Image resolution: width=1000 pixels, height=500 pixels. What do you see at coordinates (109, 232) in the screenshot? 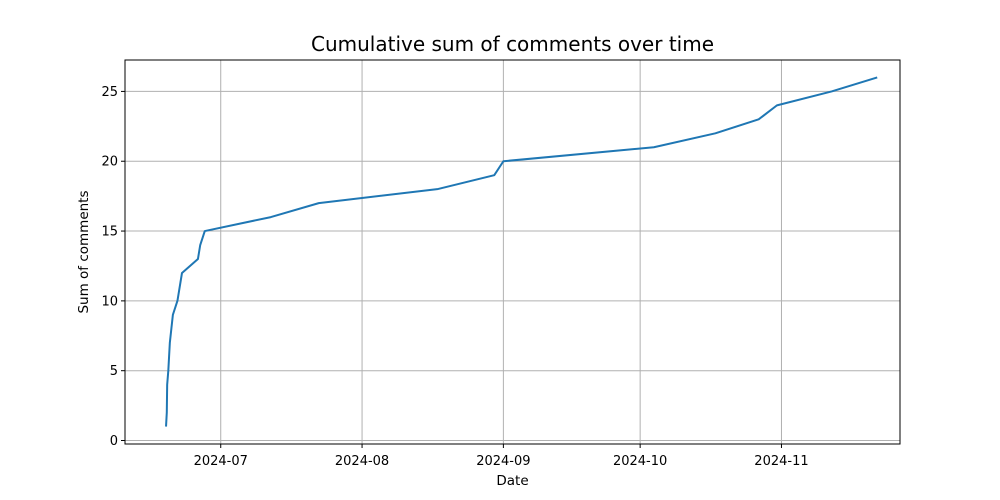
I see `y-tick-label: 15` at bounding box center [109, 232].